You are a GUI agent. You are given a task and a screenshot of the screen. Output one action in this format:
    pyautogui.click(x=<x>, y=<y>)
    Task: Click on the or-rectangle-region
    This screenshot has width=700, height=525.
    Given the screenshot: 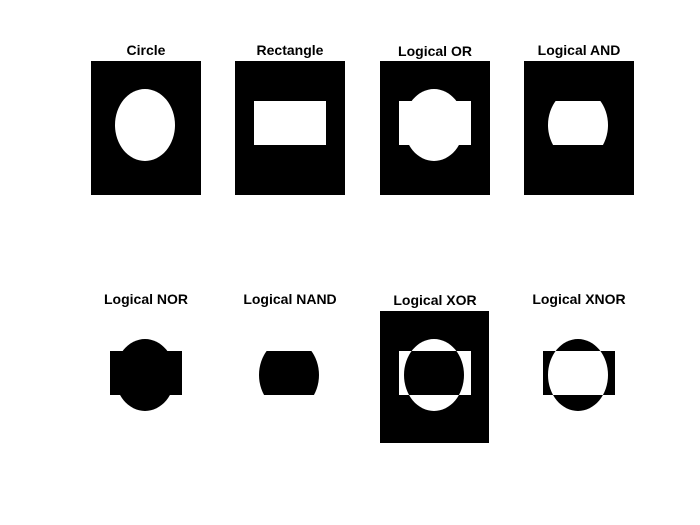 What is the action you would take?
    pyautogui.click(x=435, y=123)
    